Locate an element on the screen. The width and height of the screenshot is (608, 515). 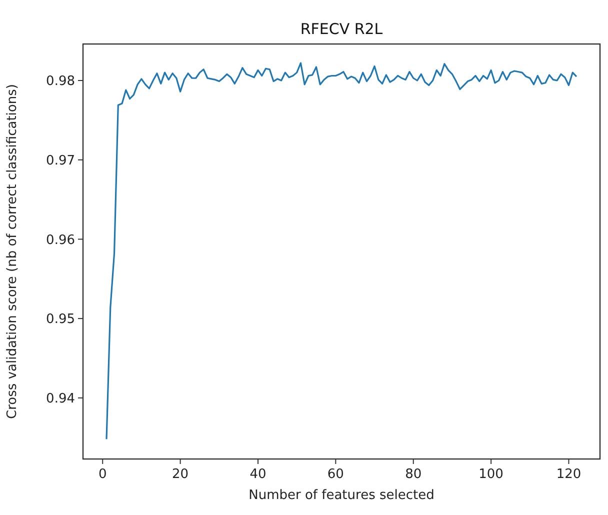
x-tick-label: 100 is located at coordinates (491, 474).